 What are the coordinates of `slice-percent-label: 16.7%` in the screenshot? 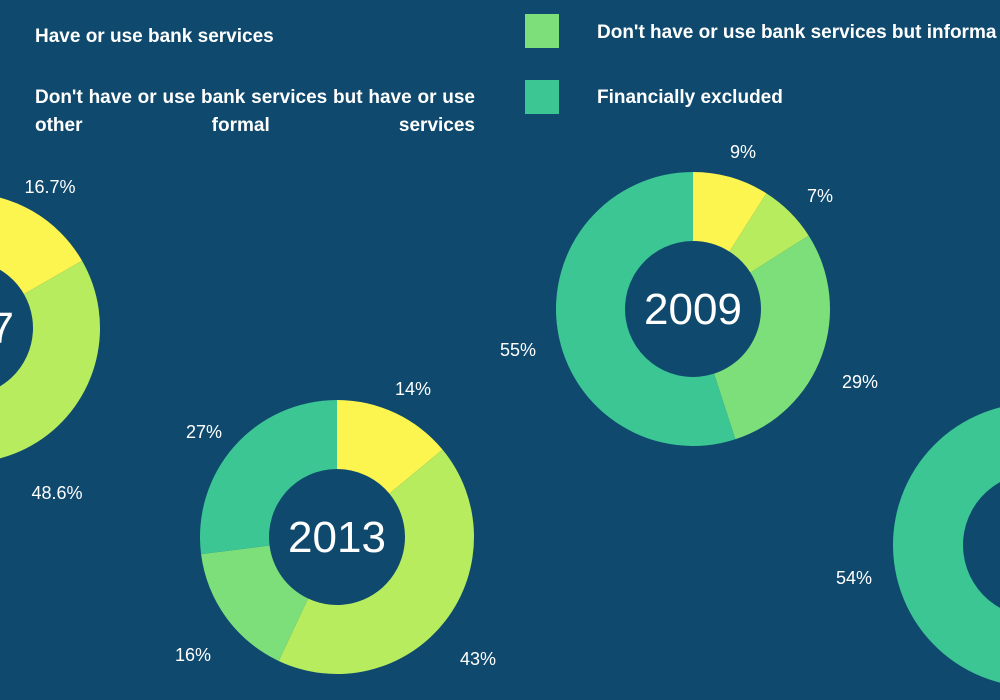 It's located at (49, 187).